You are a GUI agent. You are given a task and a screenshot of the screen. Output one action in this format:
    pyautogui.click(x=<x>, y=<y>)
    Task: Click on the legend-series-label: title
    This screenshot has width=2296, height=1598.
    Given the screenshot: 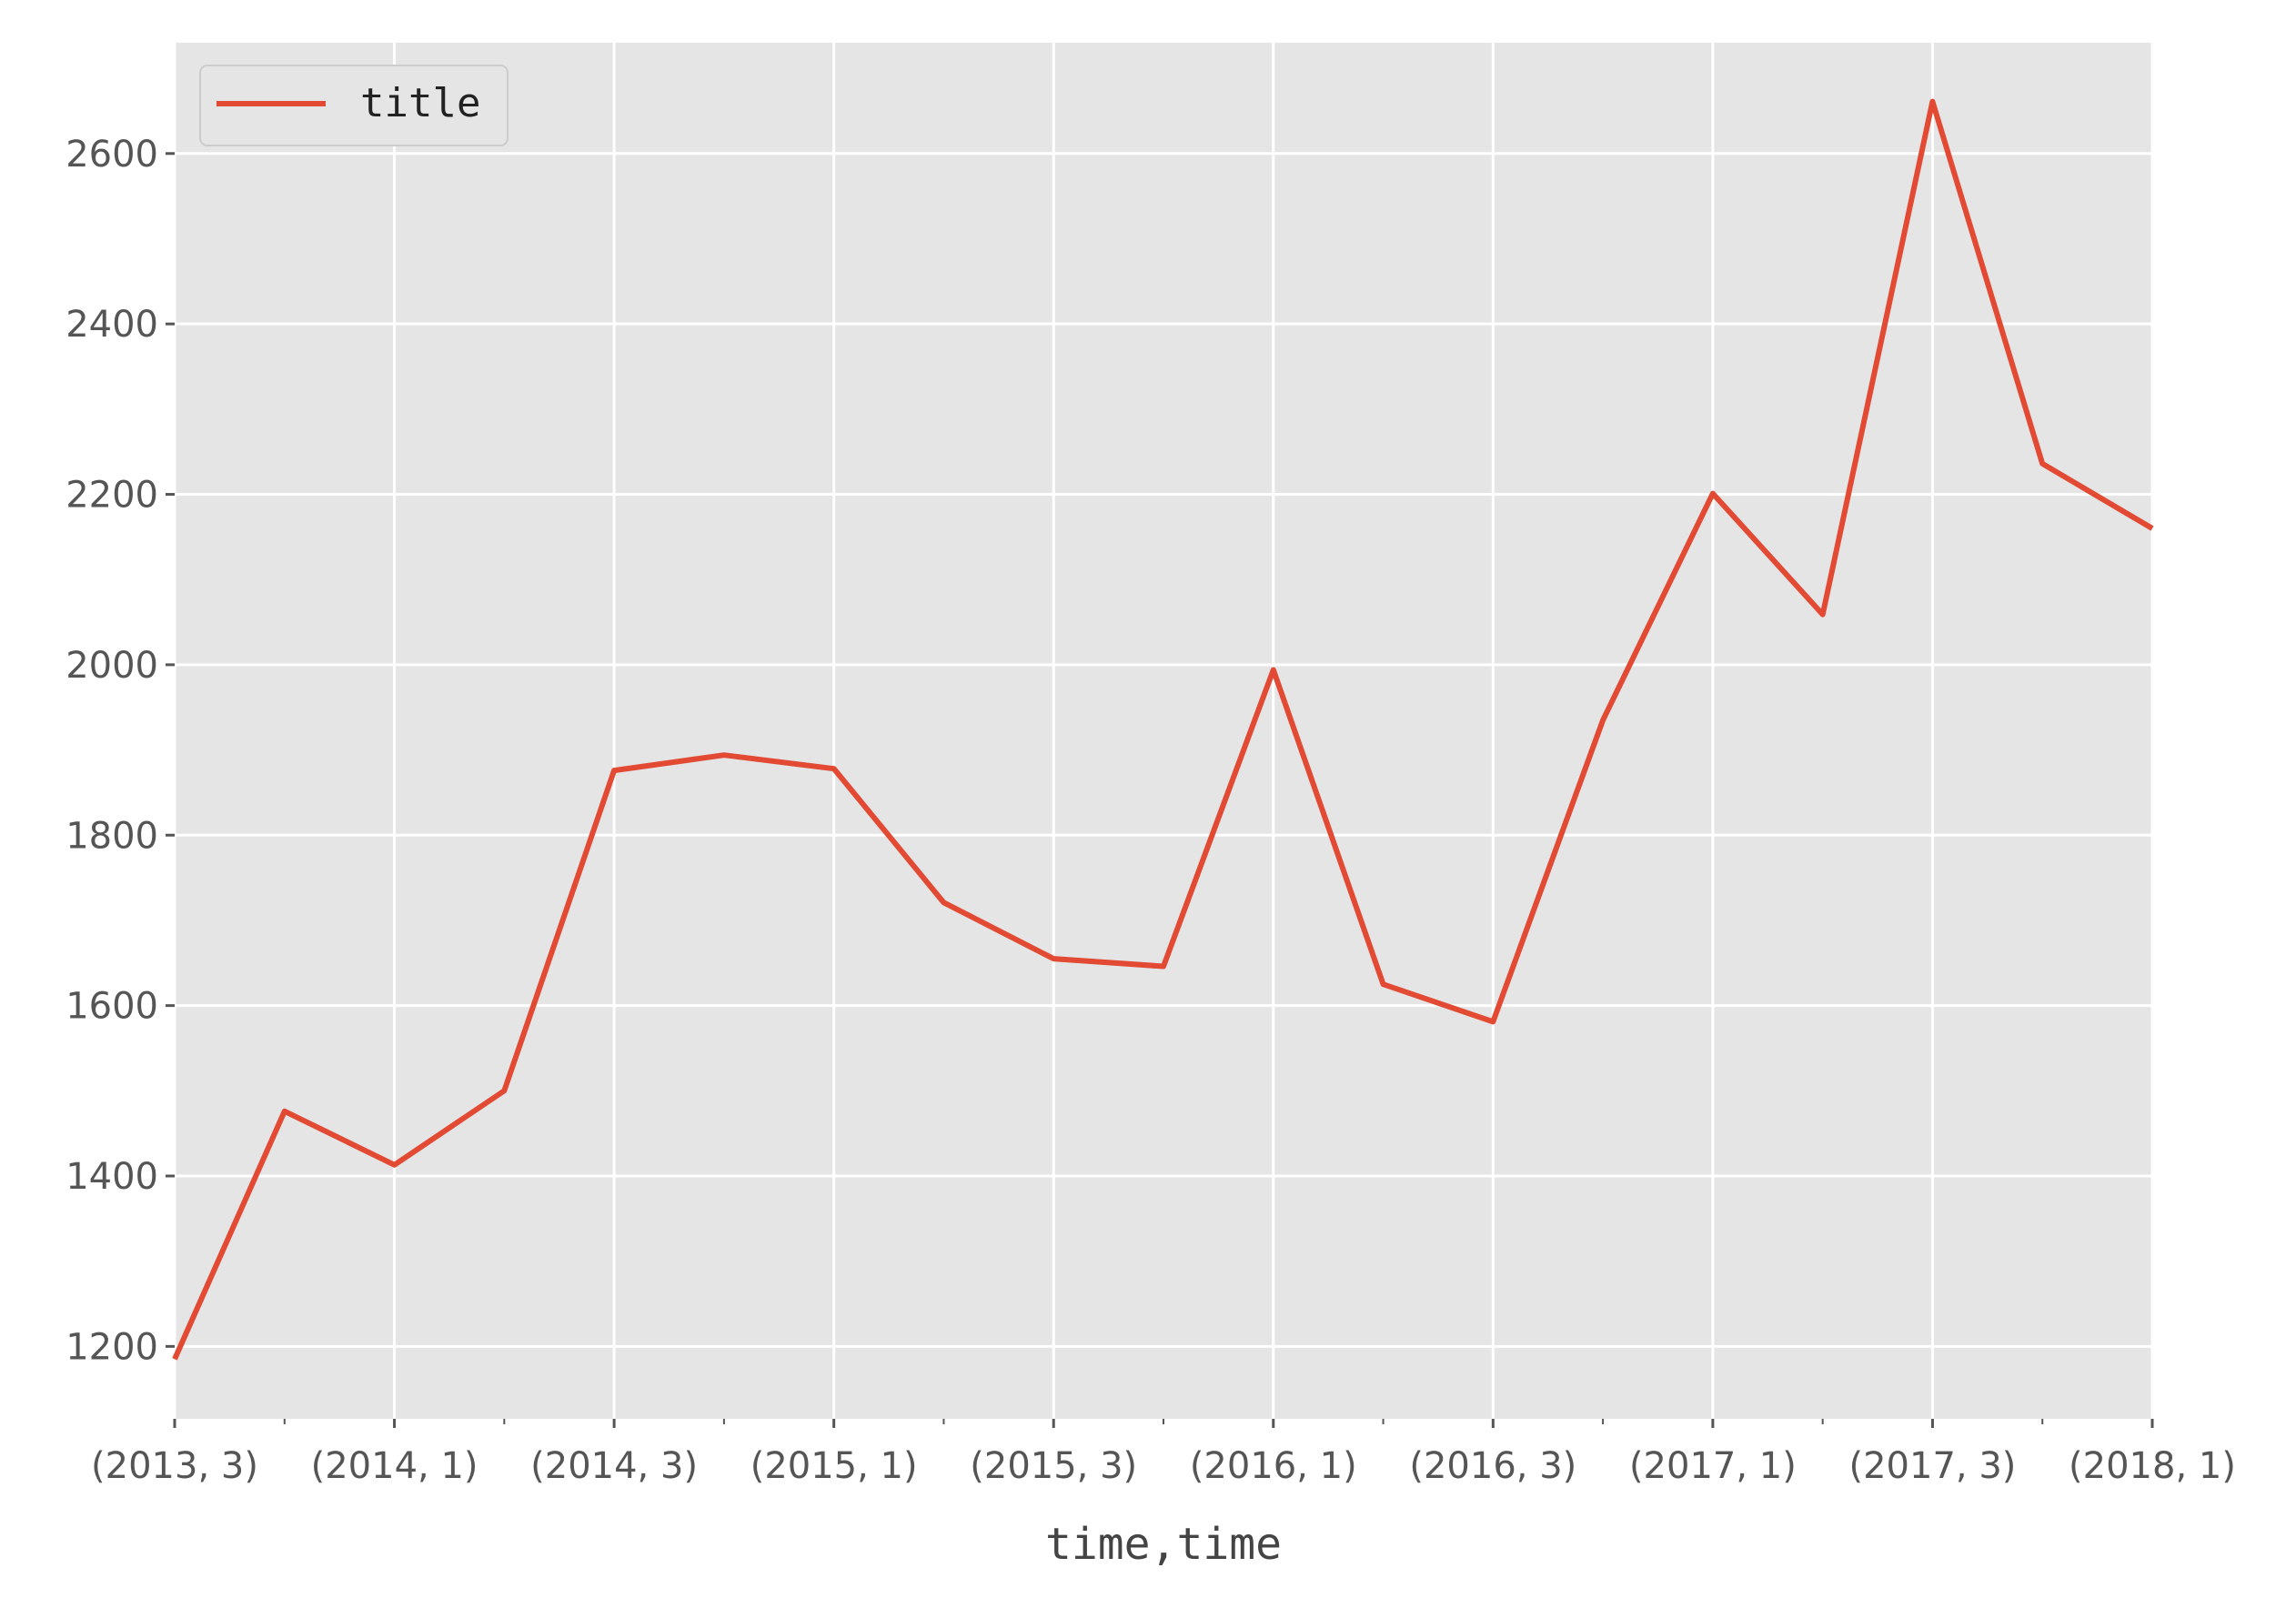 What is the action you would take?
    pyautogui.click(x=420, y=103)
    